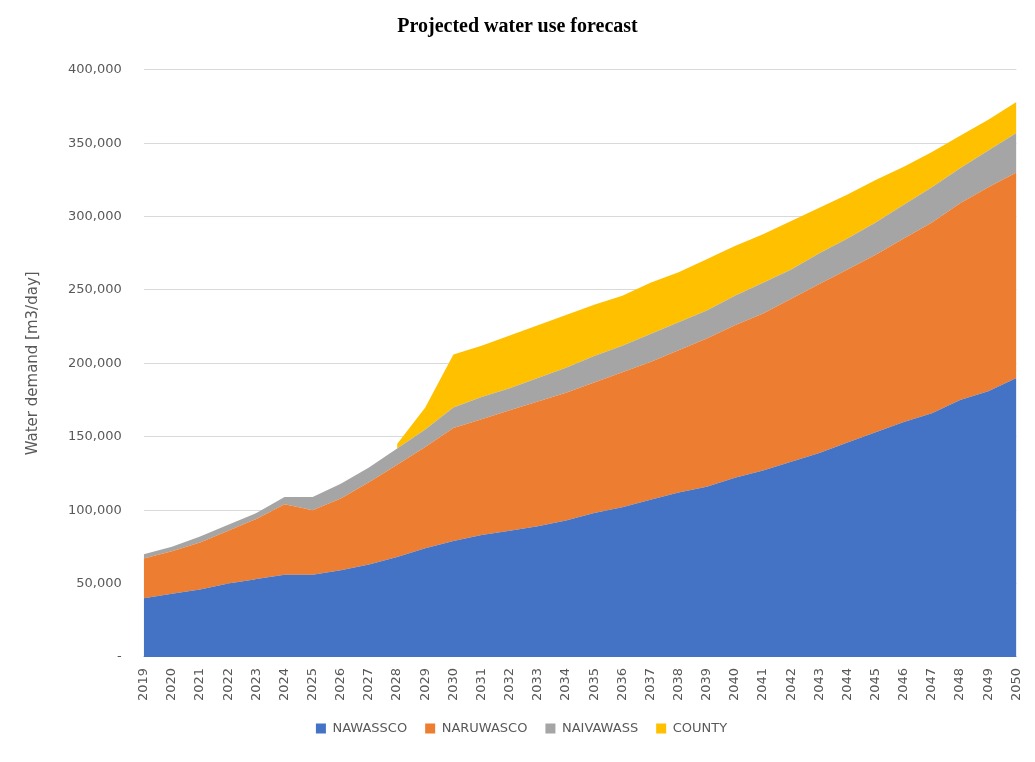 The width and height of the screenshot is (1035, 762). What do you see at coordinates (790, 684) in the screenshot?
I see `x-tick-label: 2042` at bounding box center [790, 684].